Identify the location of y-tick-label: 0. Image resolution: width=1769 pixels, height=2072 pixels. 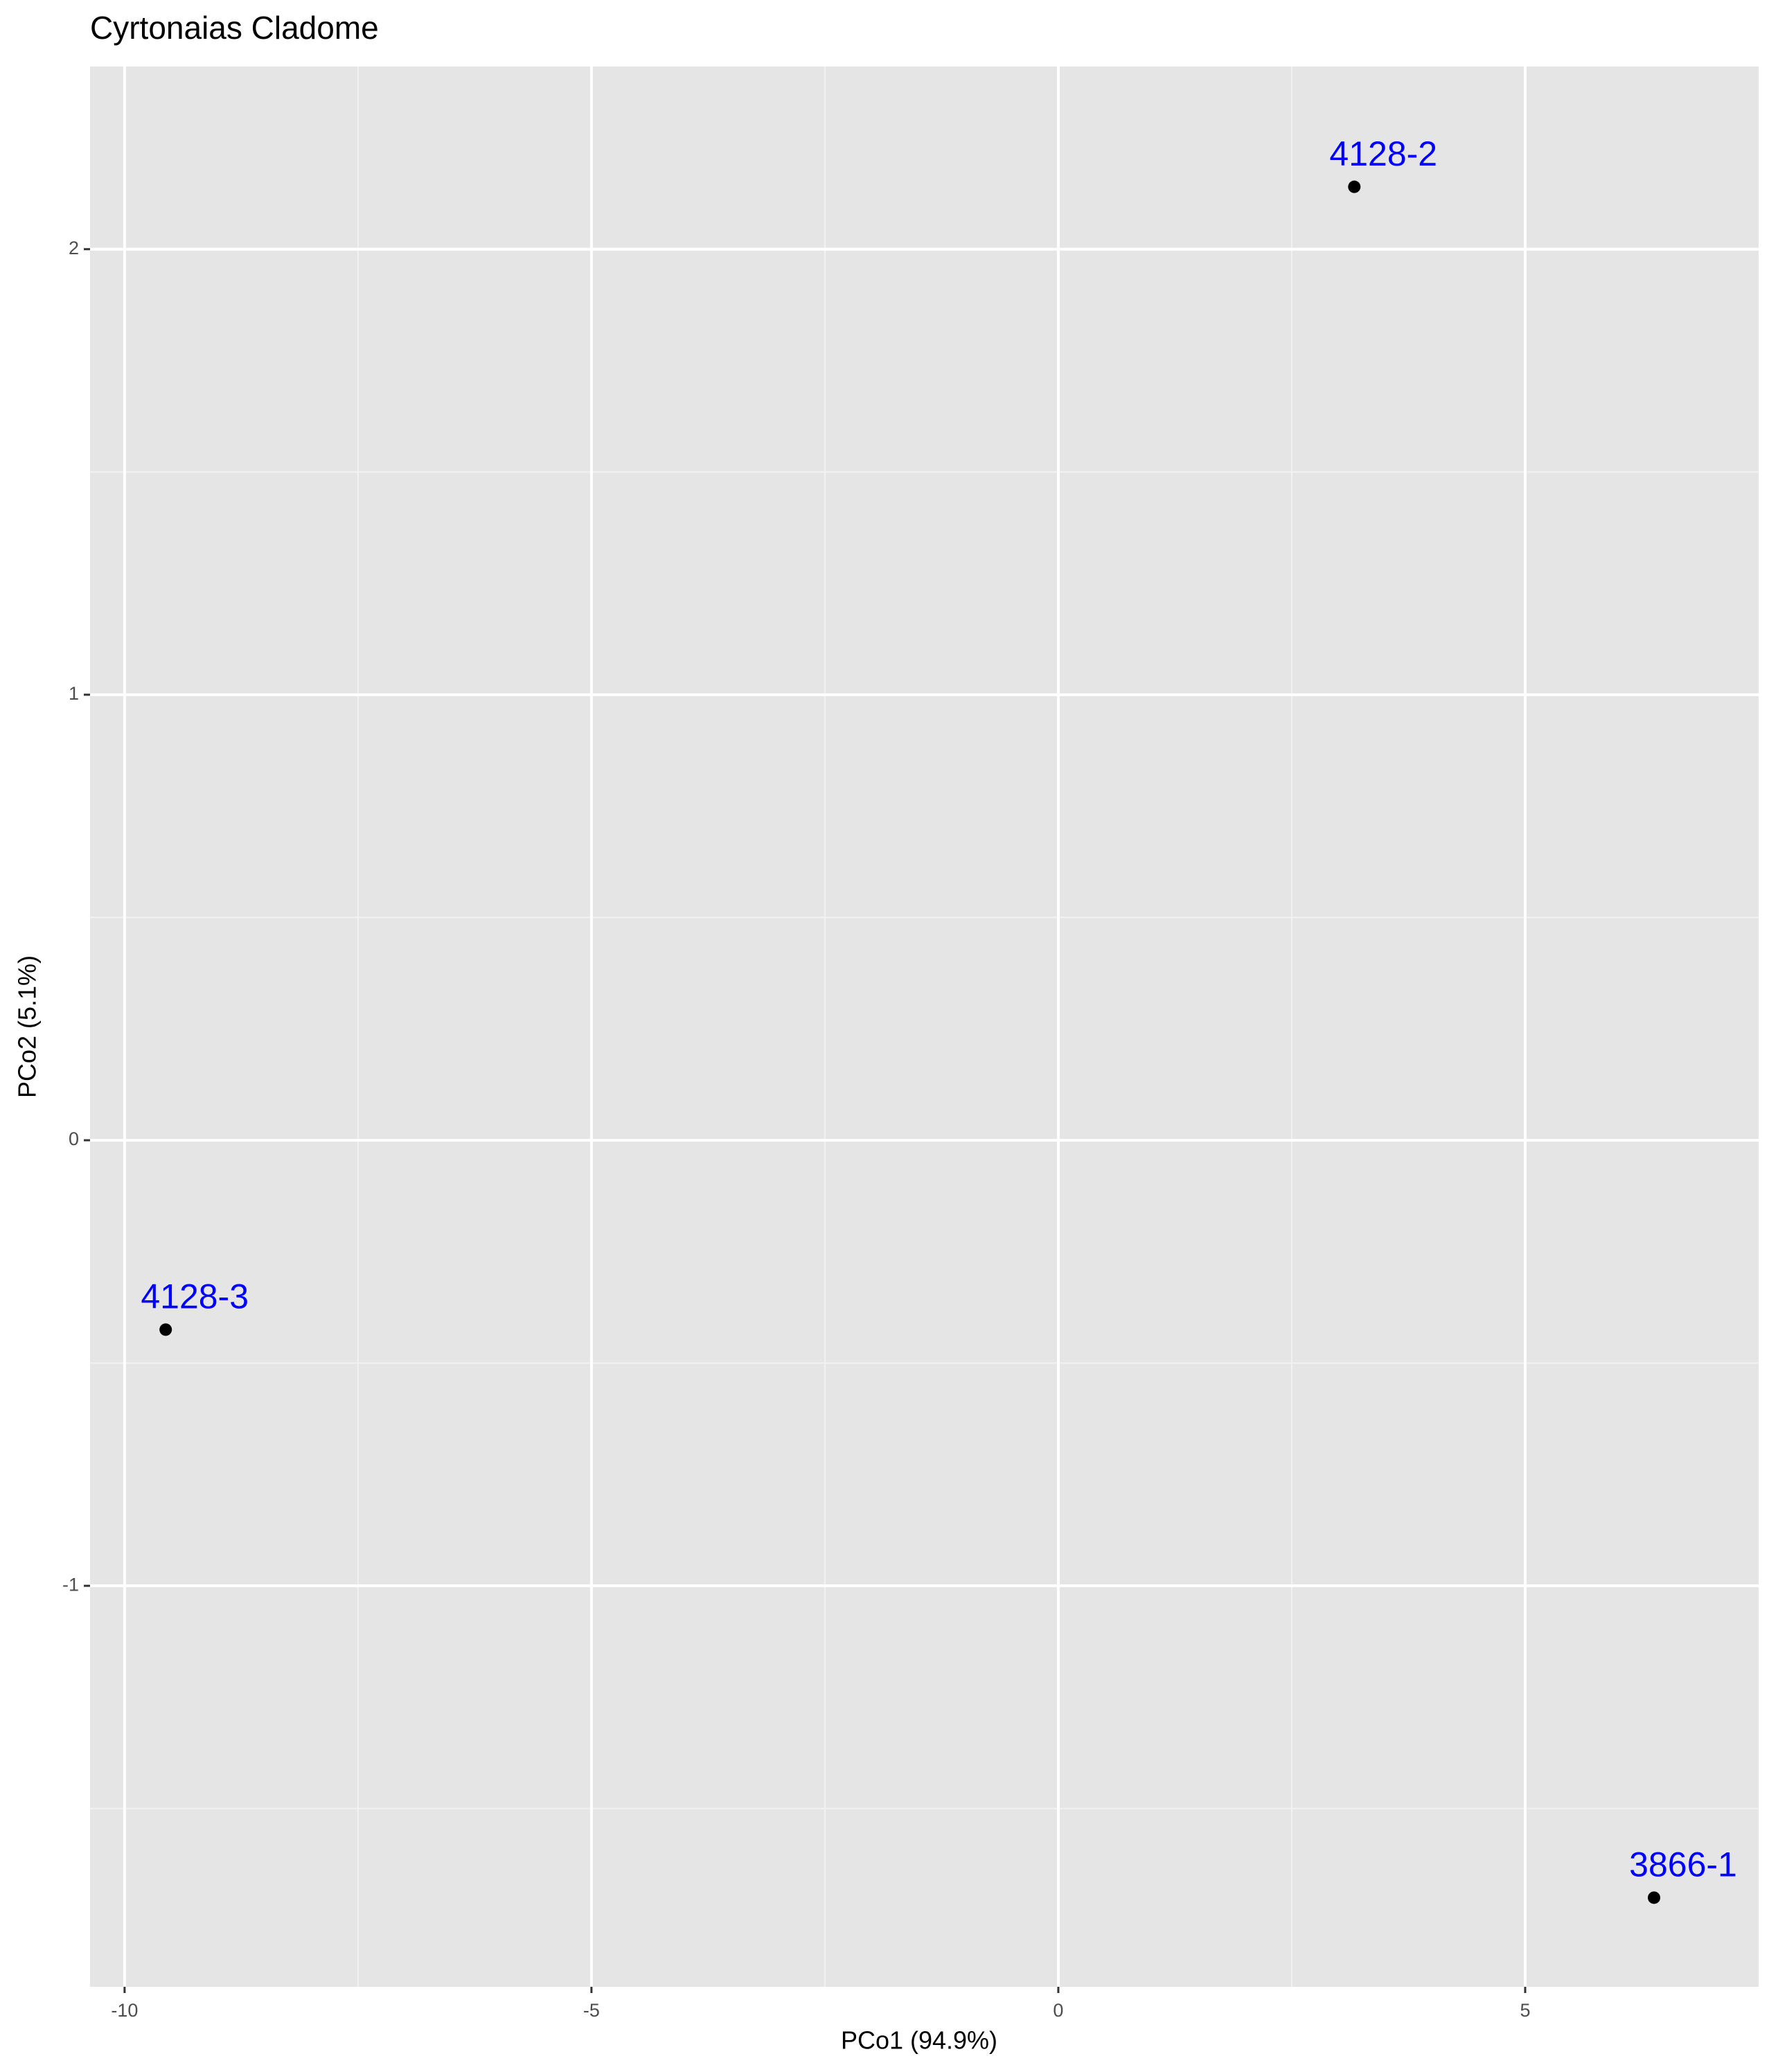
(74, 1138).